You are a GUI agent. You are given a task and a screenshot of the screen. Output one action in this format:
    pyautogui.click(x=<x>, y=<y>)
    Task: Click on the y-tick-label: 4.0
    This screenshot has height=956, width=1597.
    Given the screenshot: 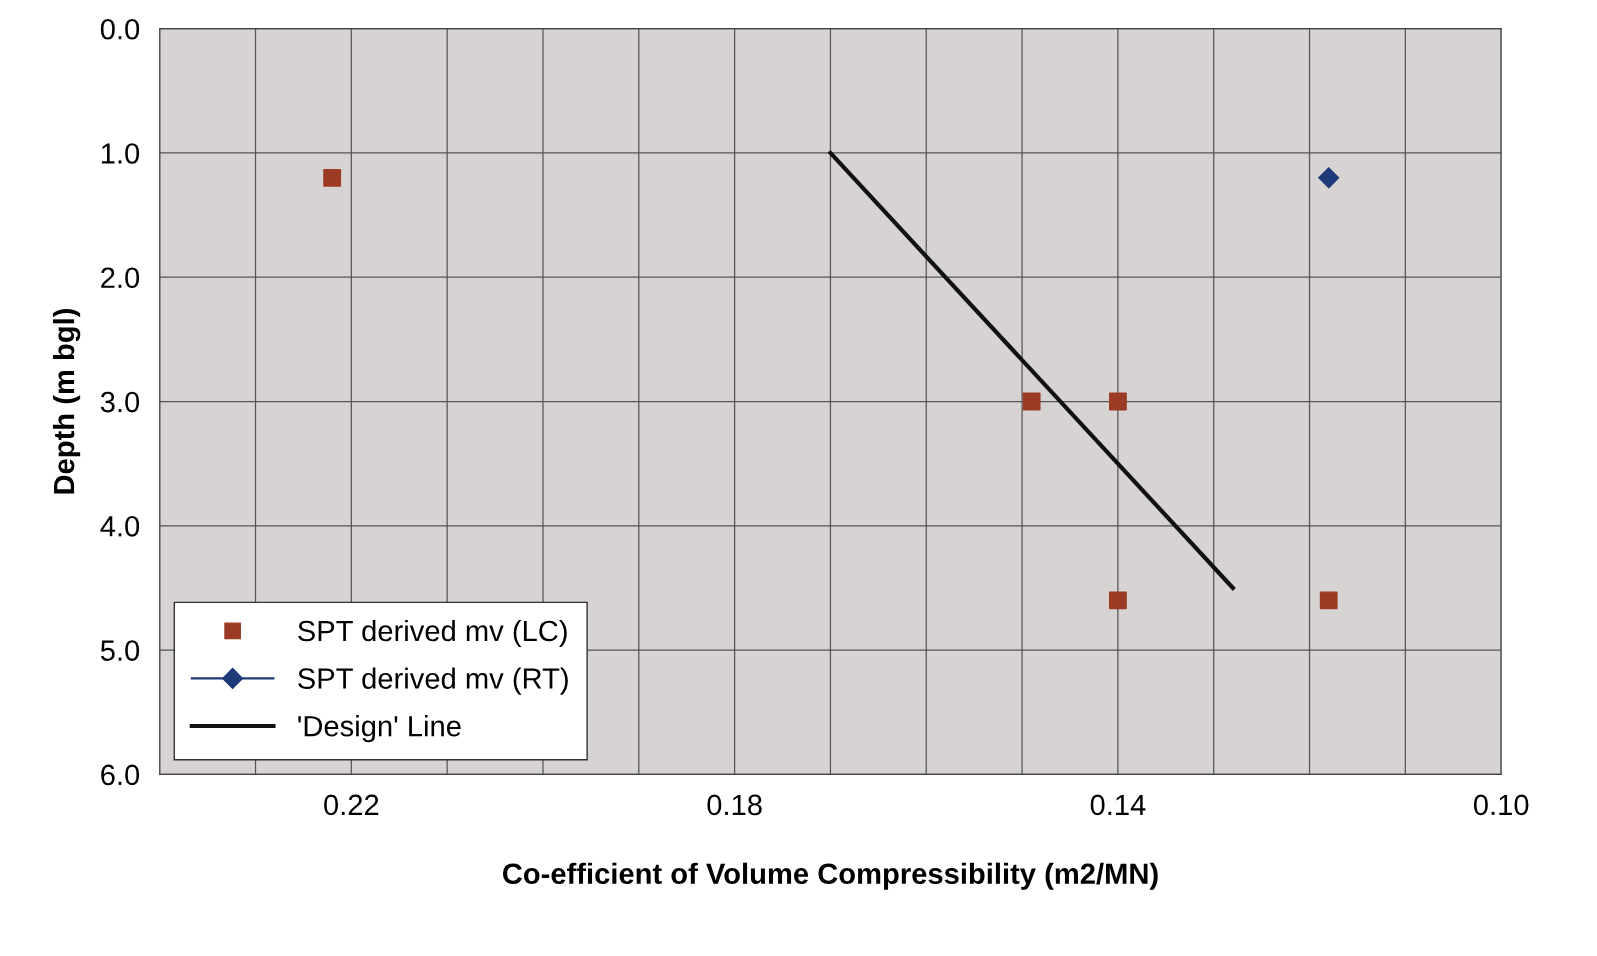 What is the action you would take?
    pyautogui.click(x=120, y=526)
    